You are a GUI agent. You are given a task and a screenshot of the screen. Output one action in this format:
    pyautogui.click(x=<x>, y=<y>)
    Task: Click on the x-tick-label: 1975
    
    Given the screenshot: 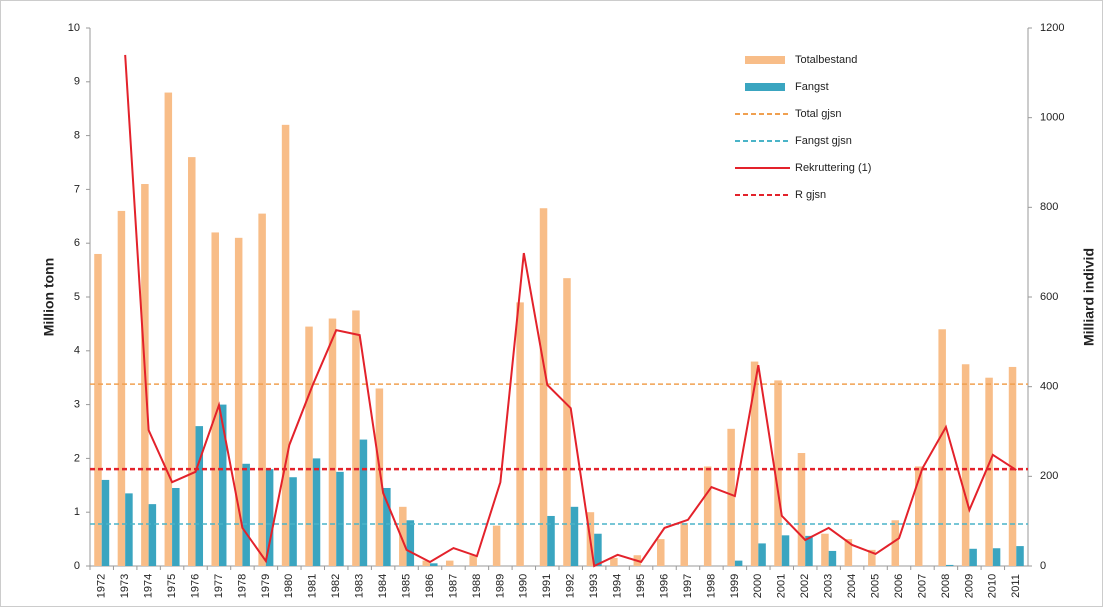 What is the action you would take?
    pyautogui.click(x=172, y=586)
    